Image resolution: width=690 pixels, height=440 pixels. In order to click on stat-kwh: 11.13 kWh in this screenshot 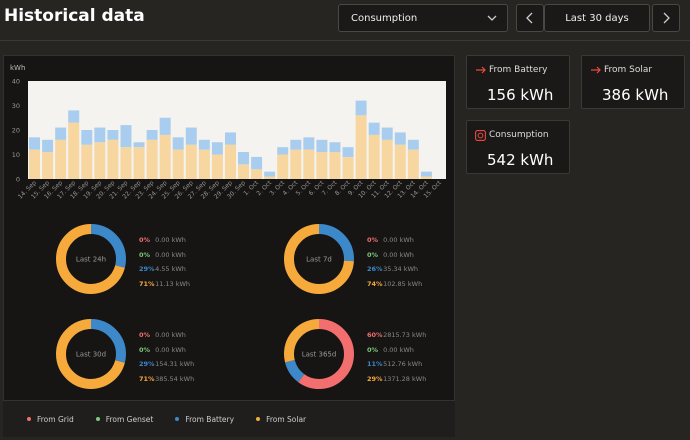, I will do `click(172, 283)`.